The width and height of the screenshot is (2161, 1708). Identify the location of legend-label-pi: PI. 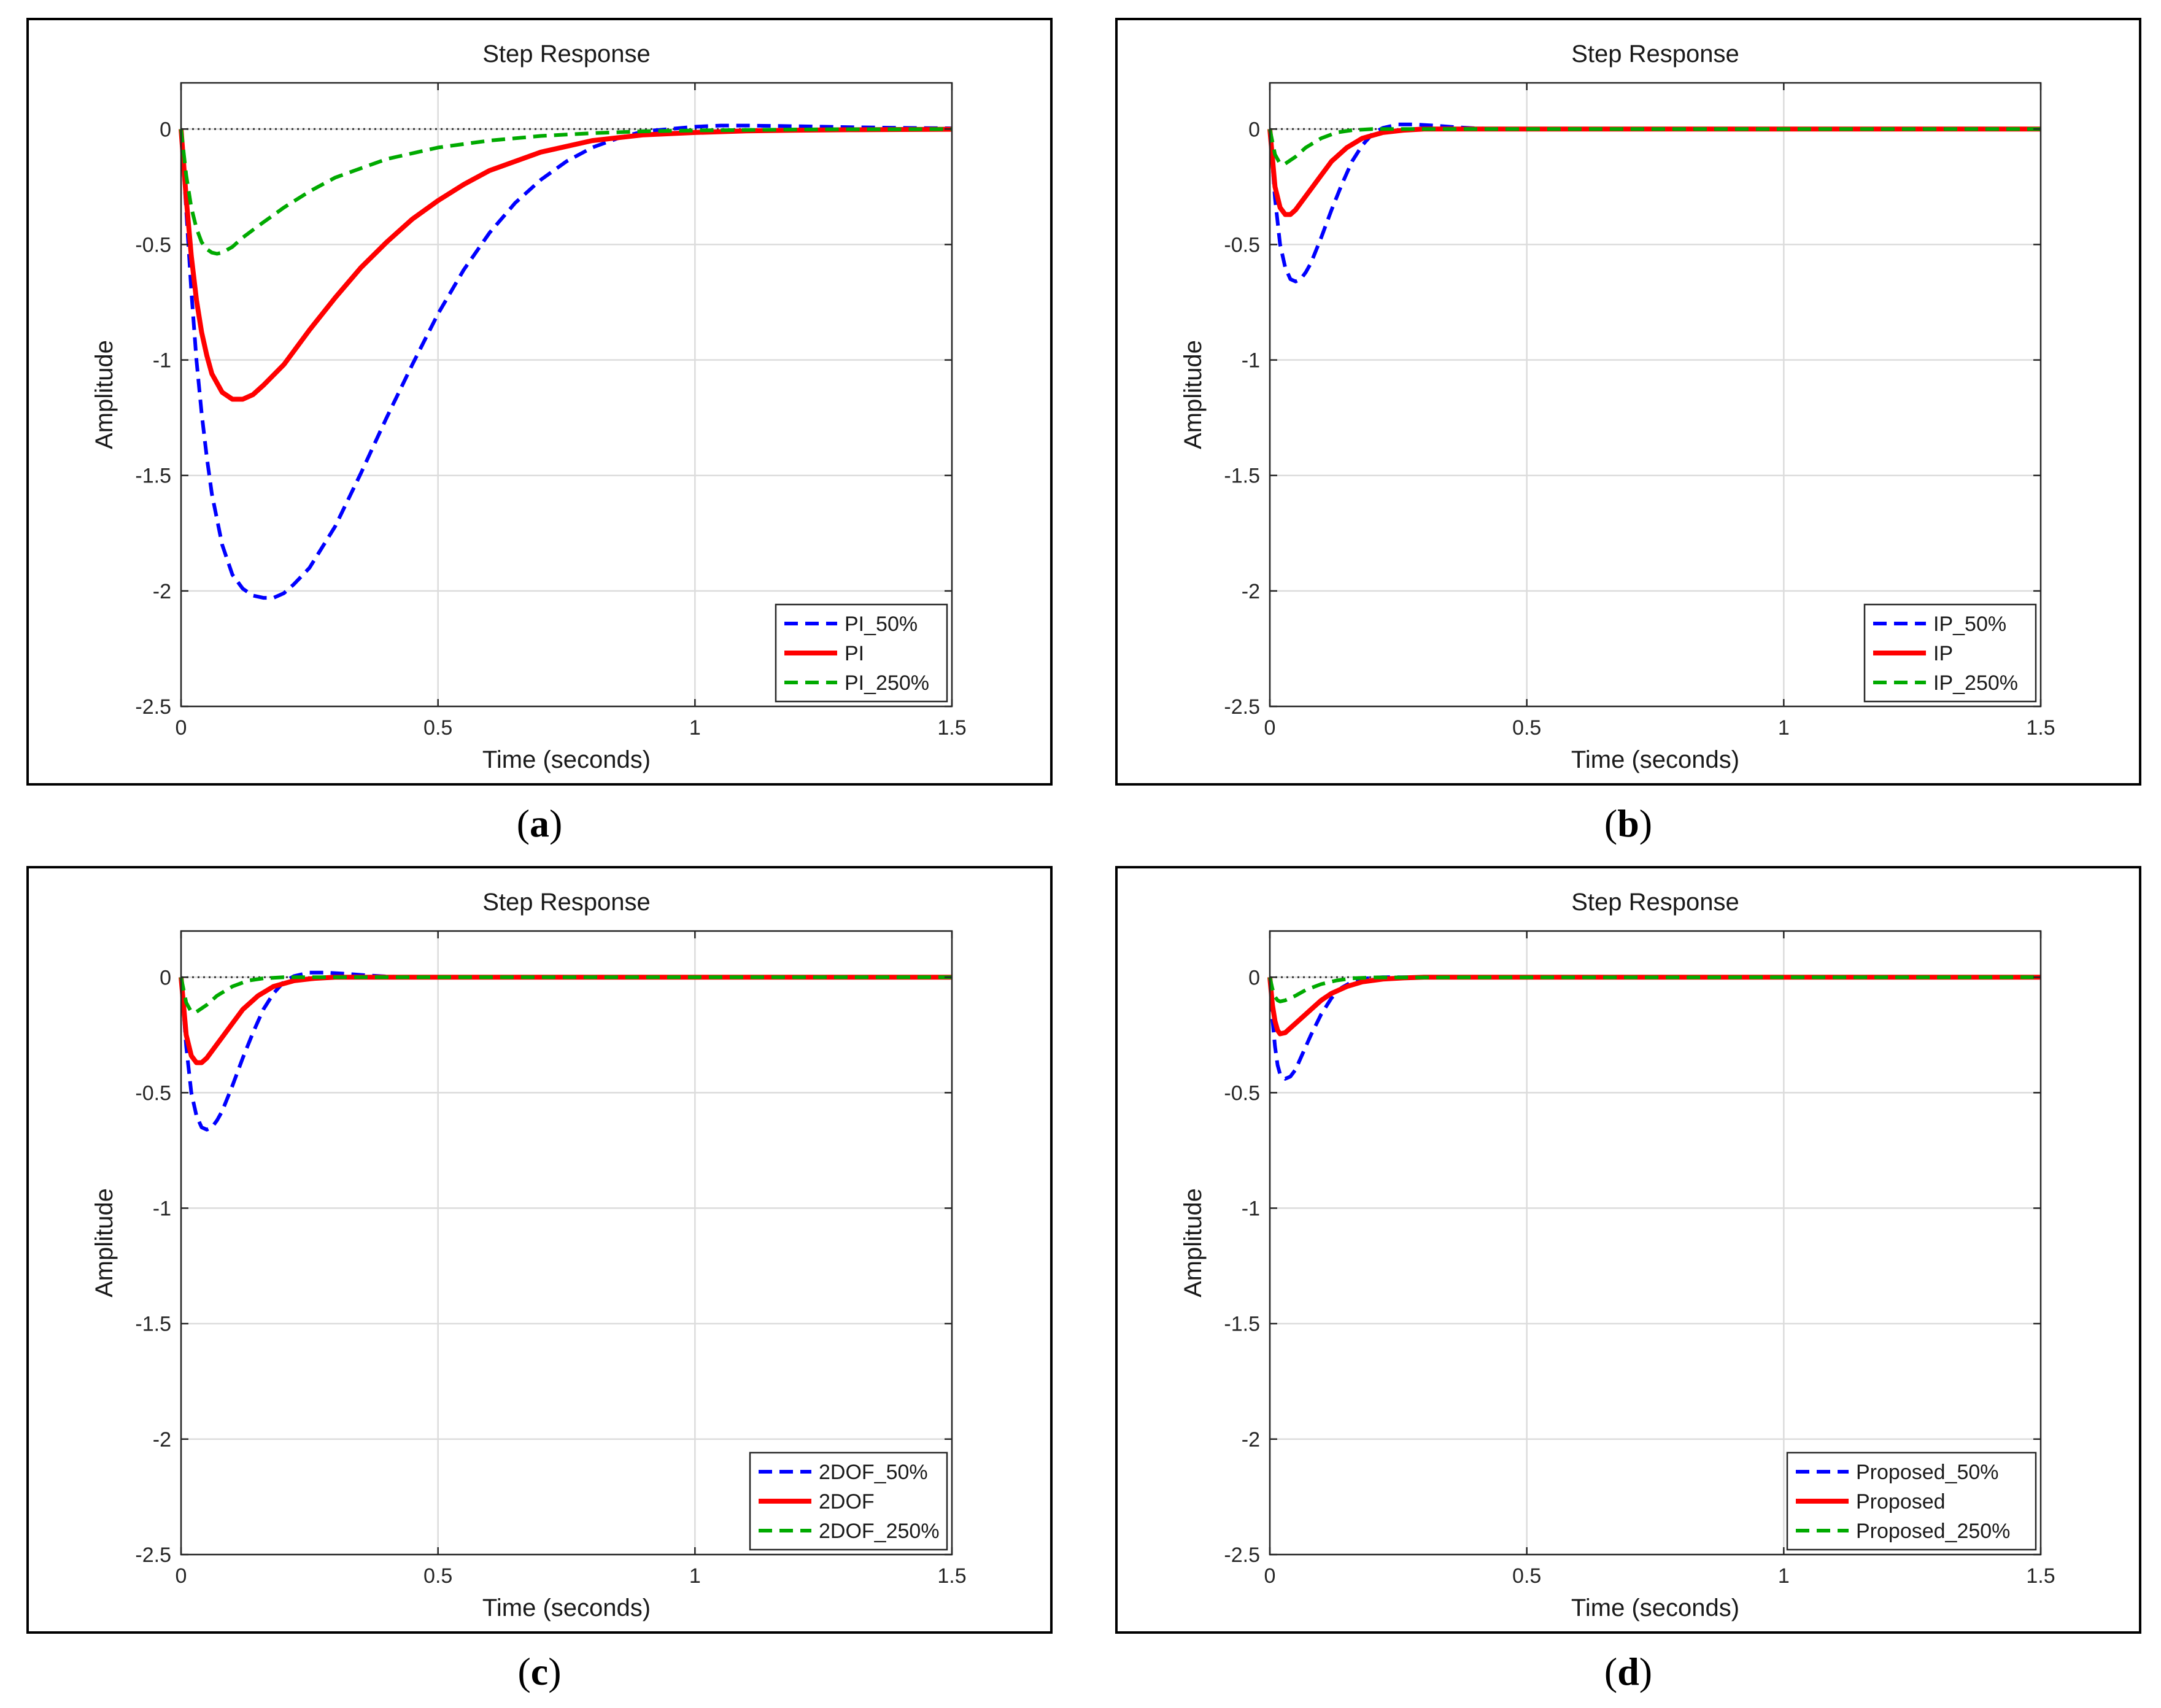
(854, 653).